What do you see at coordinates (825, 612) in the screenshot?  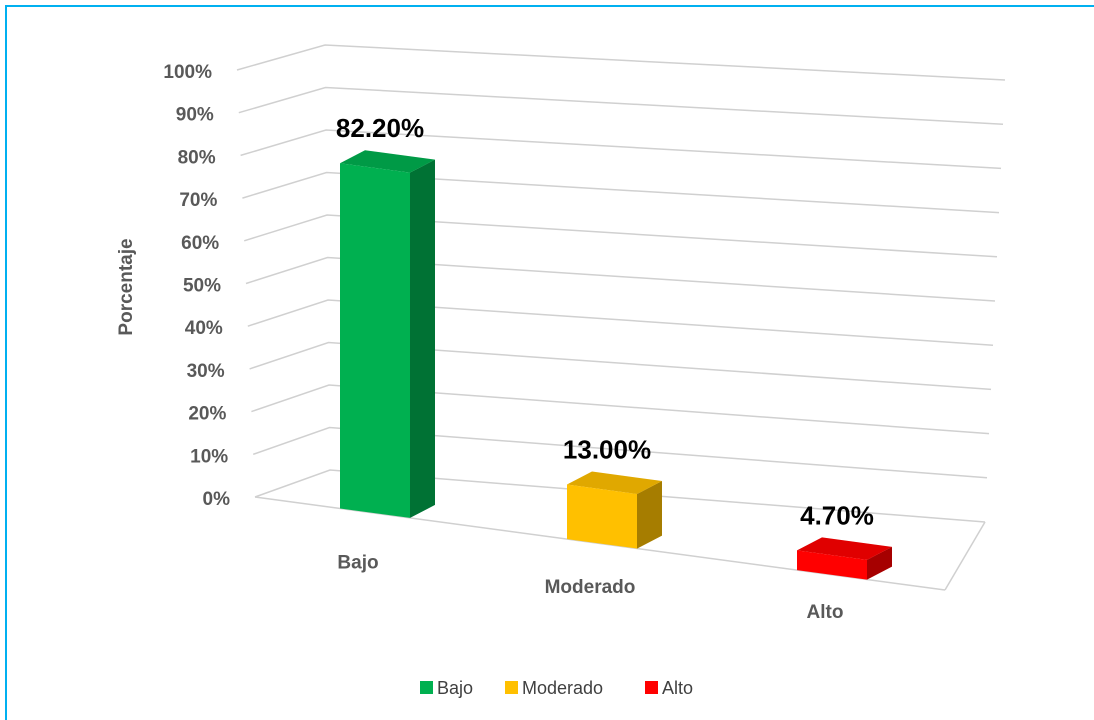 I see `x-tick-label: Alto` at bounding box center [825, 612].